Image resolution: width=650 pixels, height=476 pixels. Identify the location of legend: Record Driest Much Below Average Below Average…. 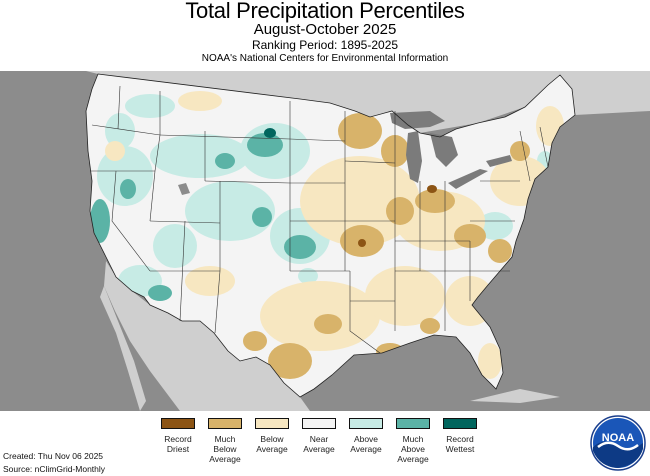
(321, 445).